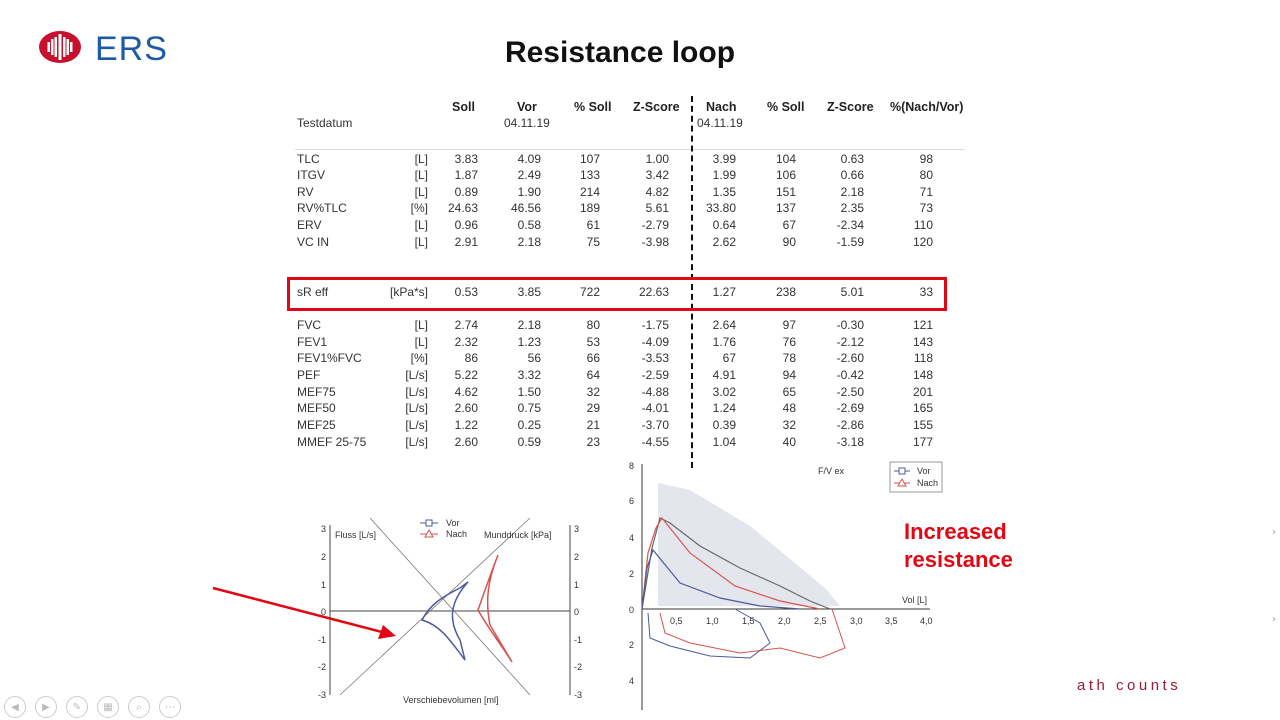  I want to click on cell-z: -4.09, so click(655, 342).